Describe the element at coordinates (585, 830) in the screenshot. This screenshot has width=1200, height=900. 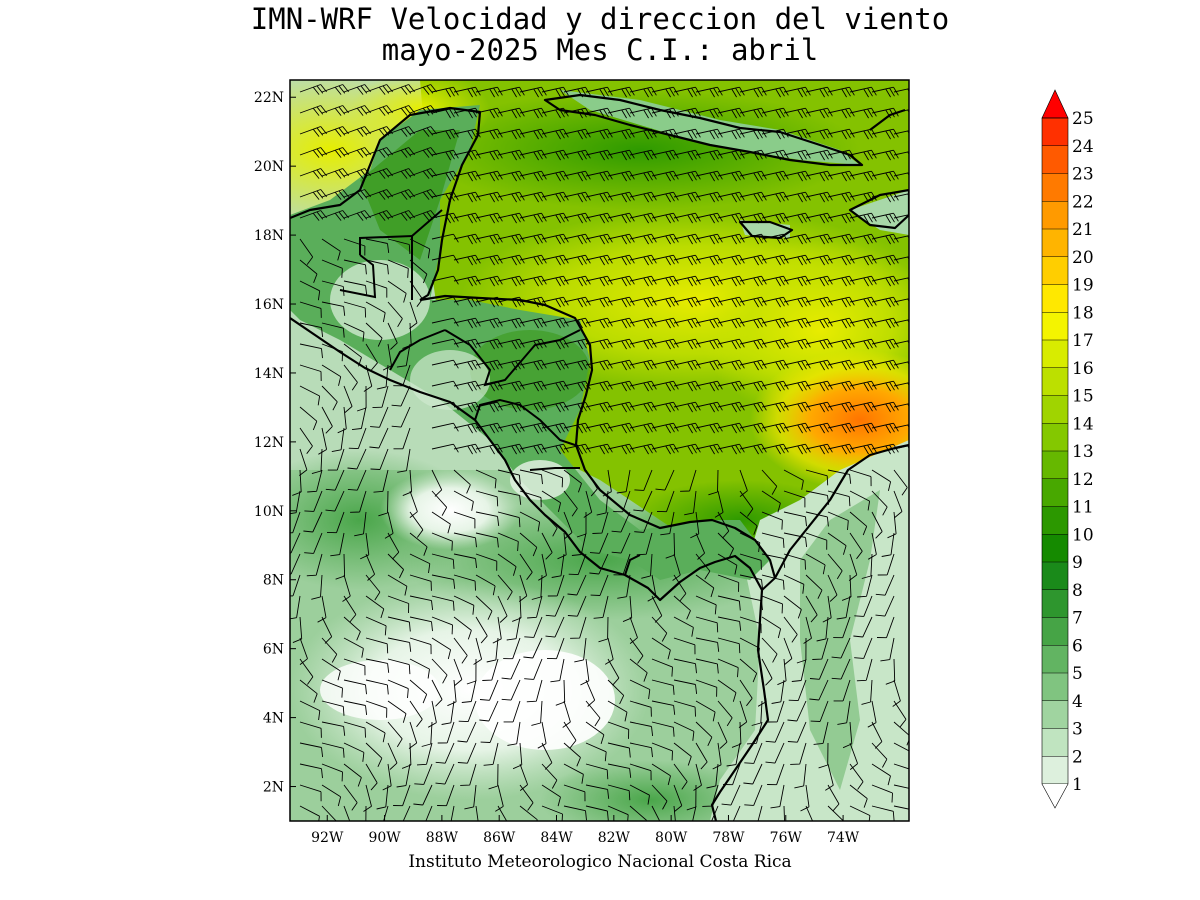
I see `longitude-axis: 92W 90W 88W 86W 84W 82W 80W 78W 76W 74W` at that location.